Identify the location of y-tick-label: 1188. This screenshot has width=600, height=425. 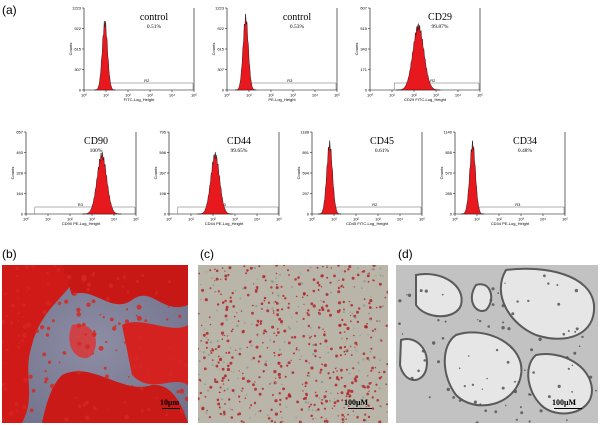
(304, 132).